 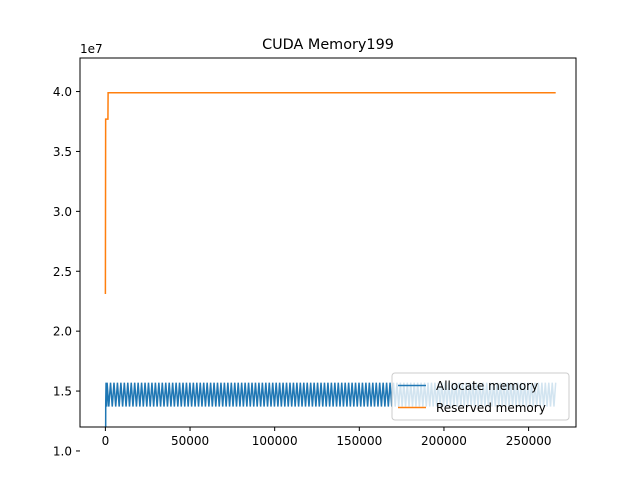 I want to click on y-tick-label: 2.0, so click(x=62, y=332).